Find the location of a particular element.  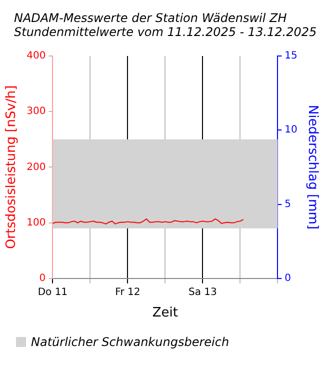

y-tick-label: 0 is located at coordinates (42, 278).